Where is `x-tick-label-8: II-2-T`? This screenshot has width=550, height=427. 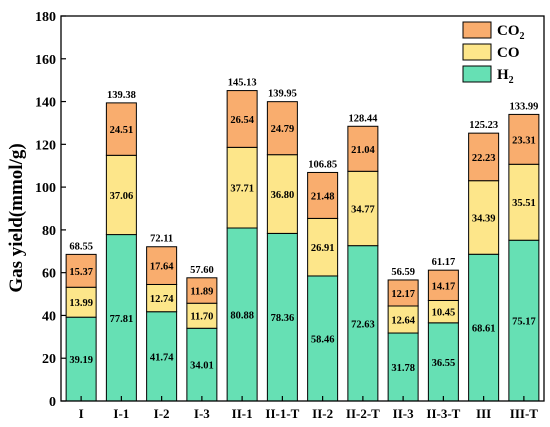 x-tick-label-8: II-2-T is located at coordinates (363, 413).